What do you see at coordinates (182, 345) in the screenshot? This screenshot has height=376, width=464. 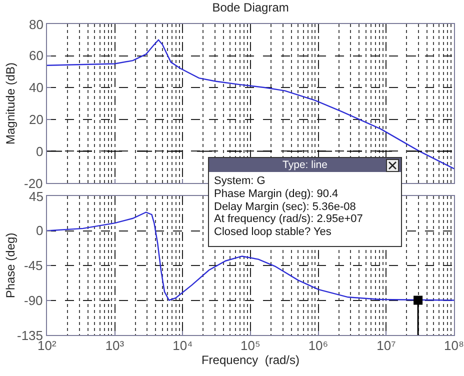 I see `x-tick-label: 10⁴` at bounding box center [182, 345].